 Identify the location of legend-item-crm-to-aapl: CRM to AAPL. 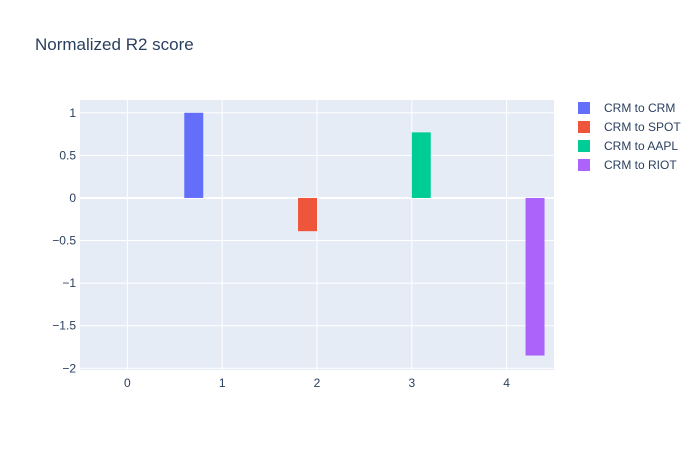
(628, 146).